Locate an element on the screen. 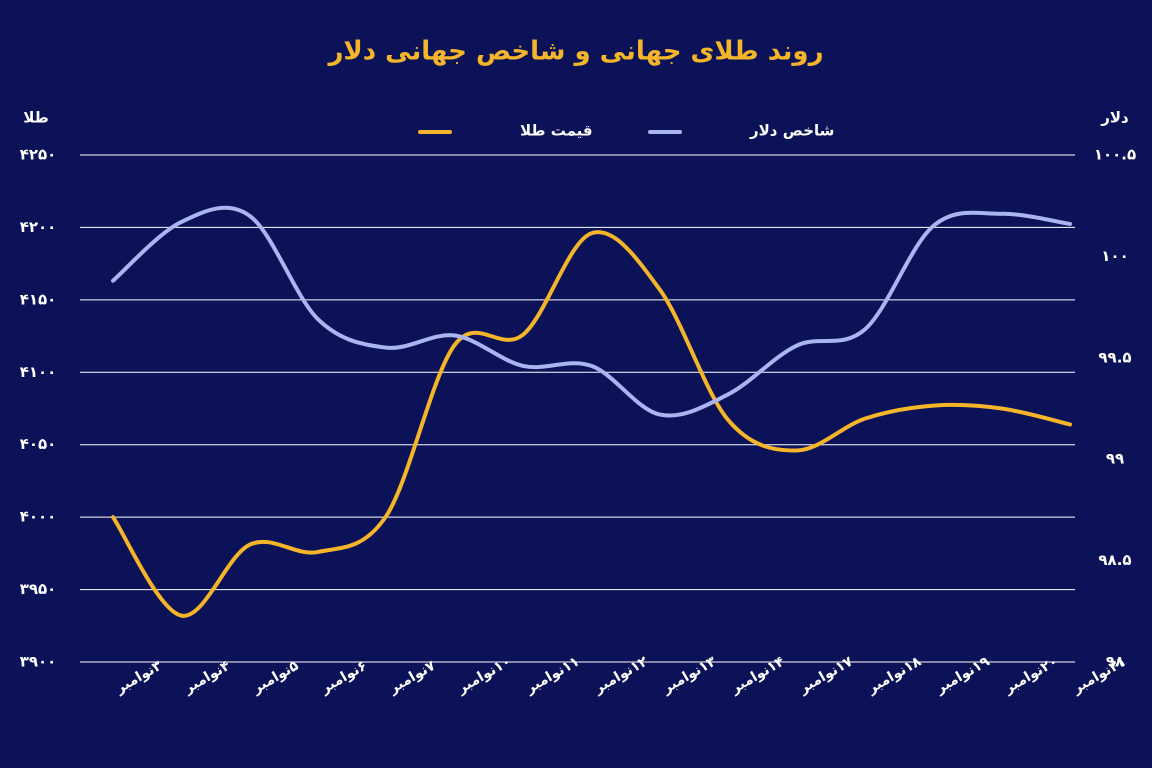  legend-label: قیمت طلا is located at coordinates (556, 131).